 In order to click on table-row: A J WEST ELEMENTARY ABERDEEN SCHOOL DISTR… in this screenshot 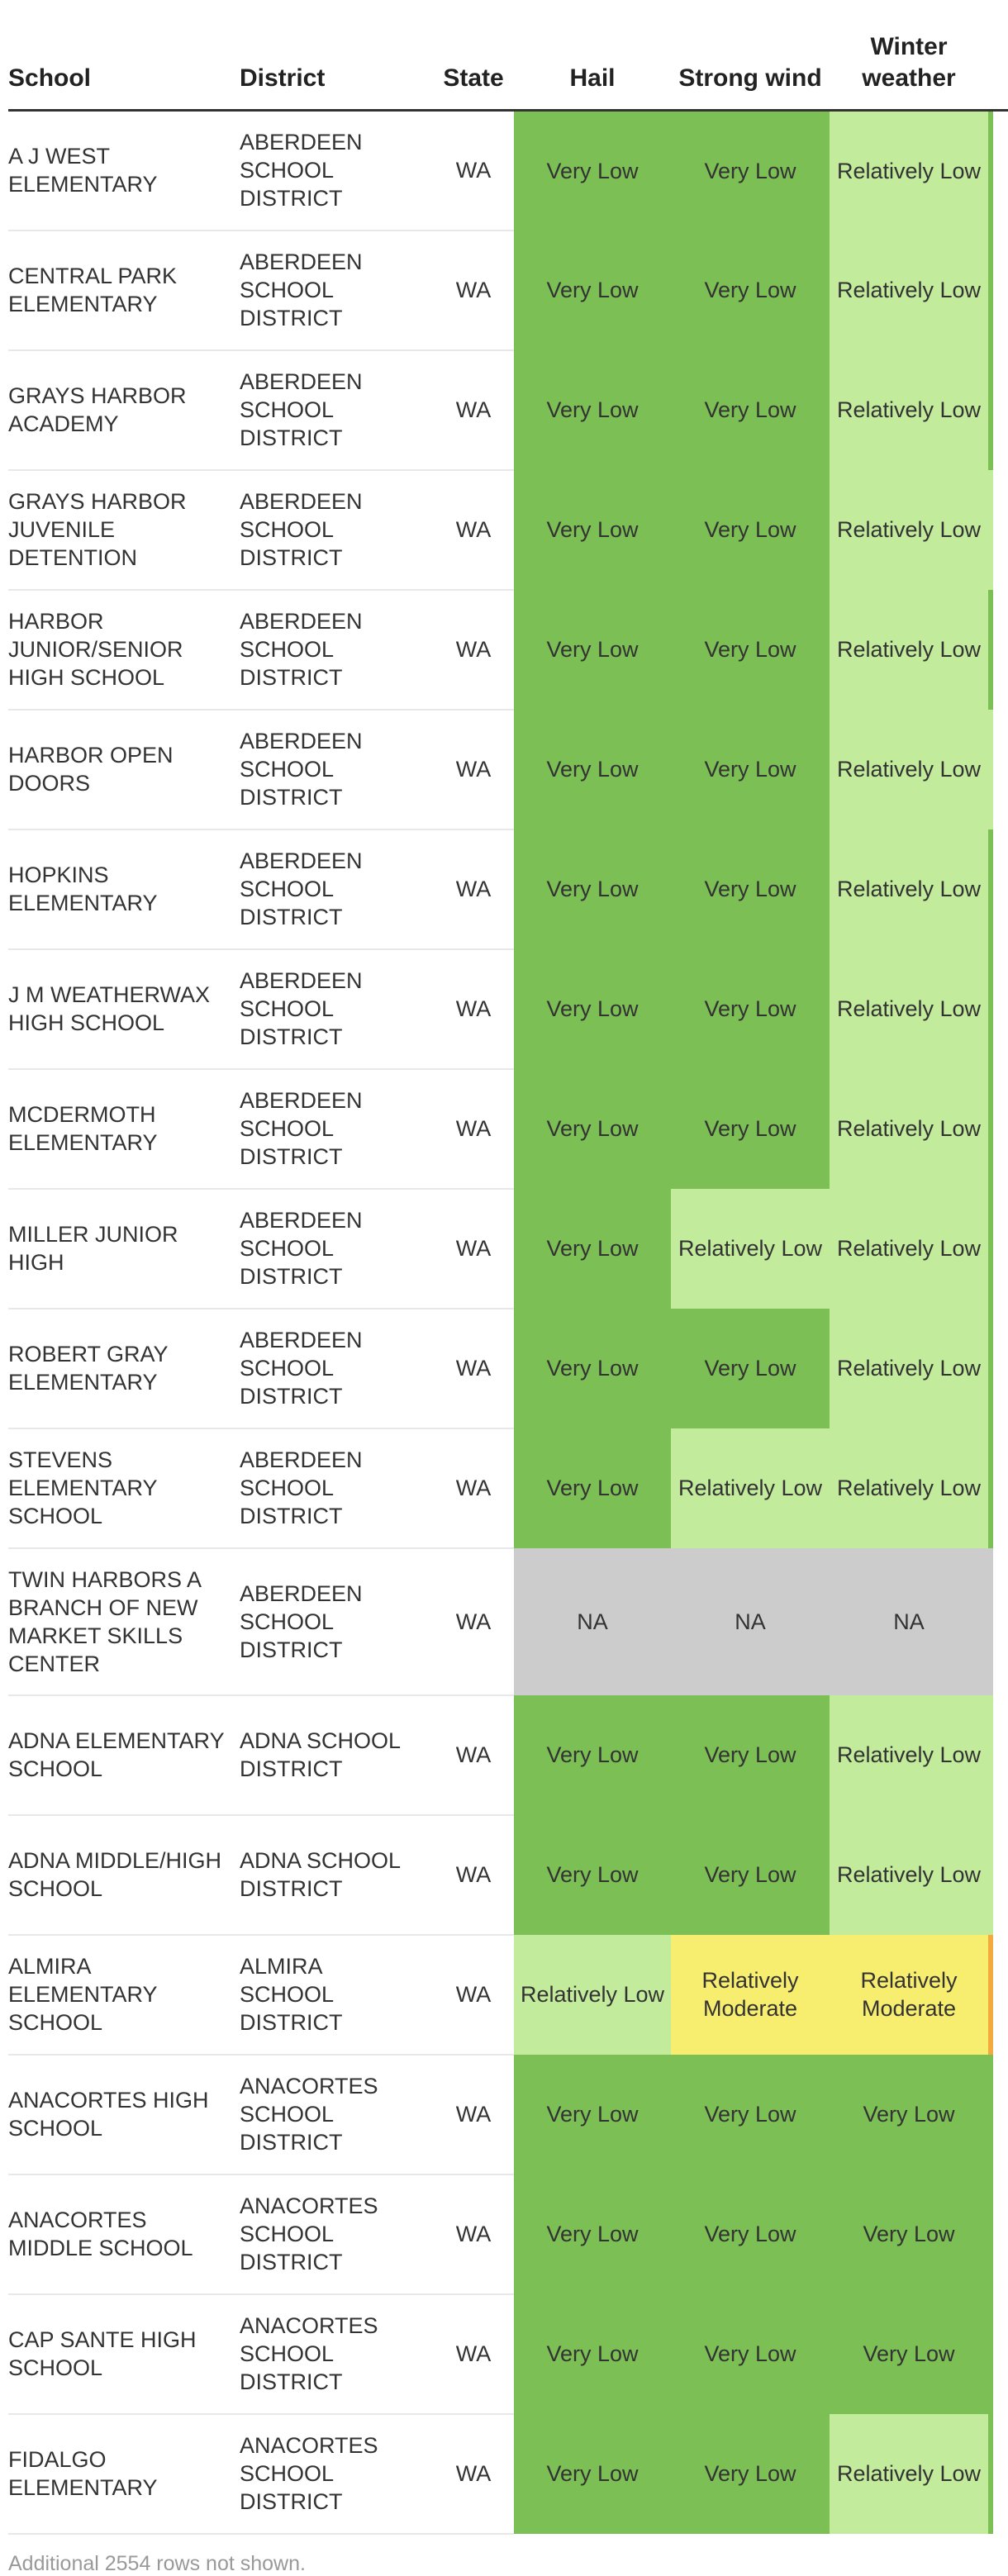, I will do `click(508, 170)`.